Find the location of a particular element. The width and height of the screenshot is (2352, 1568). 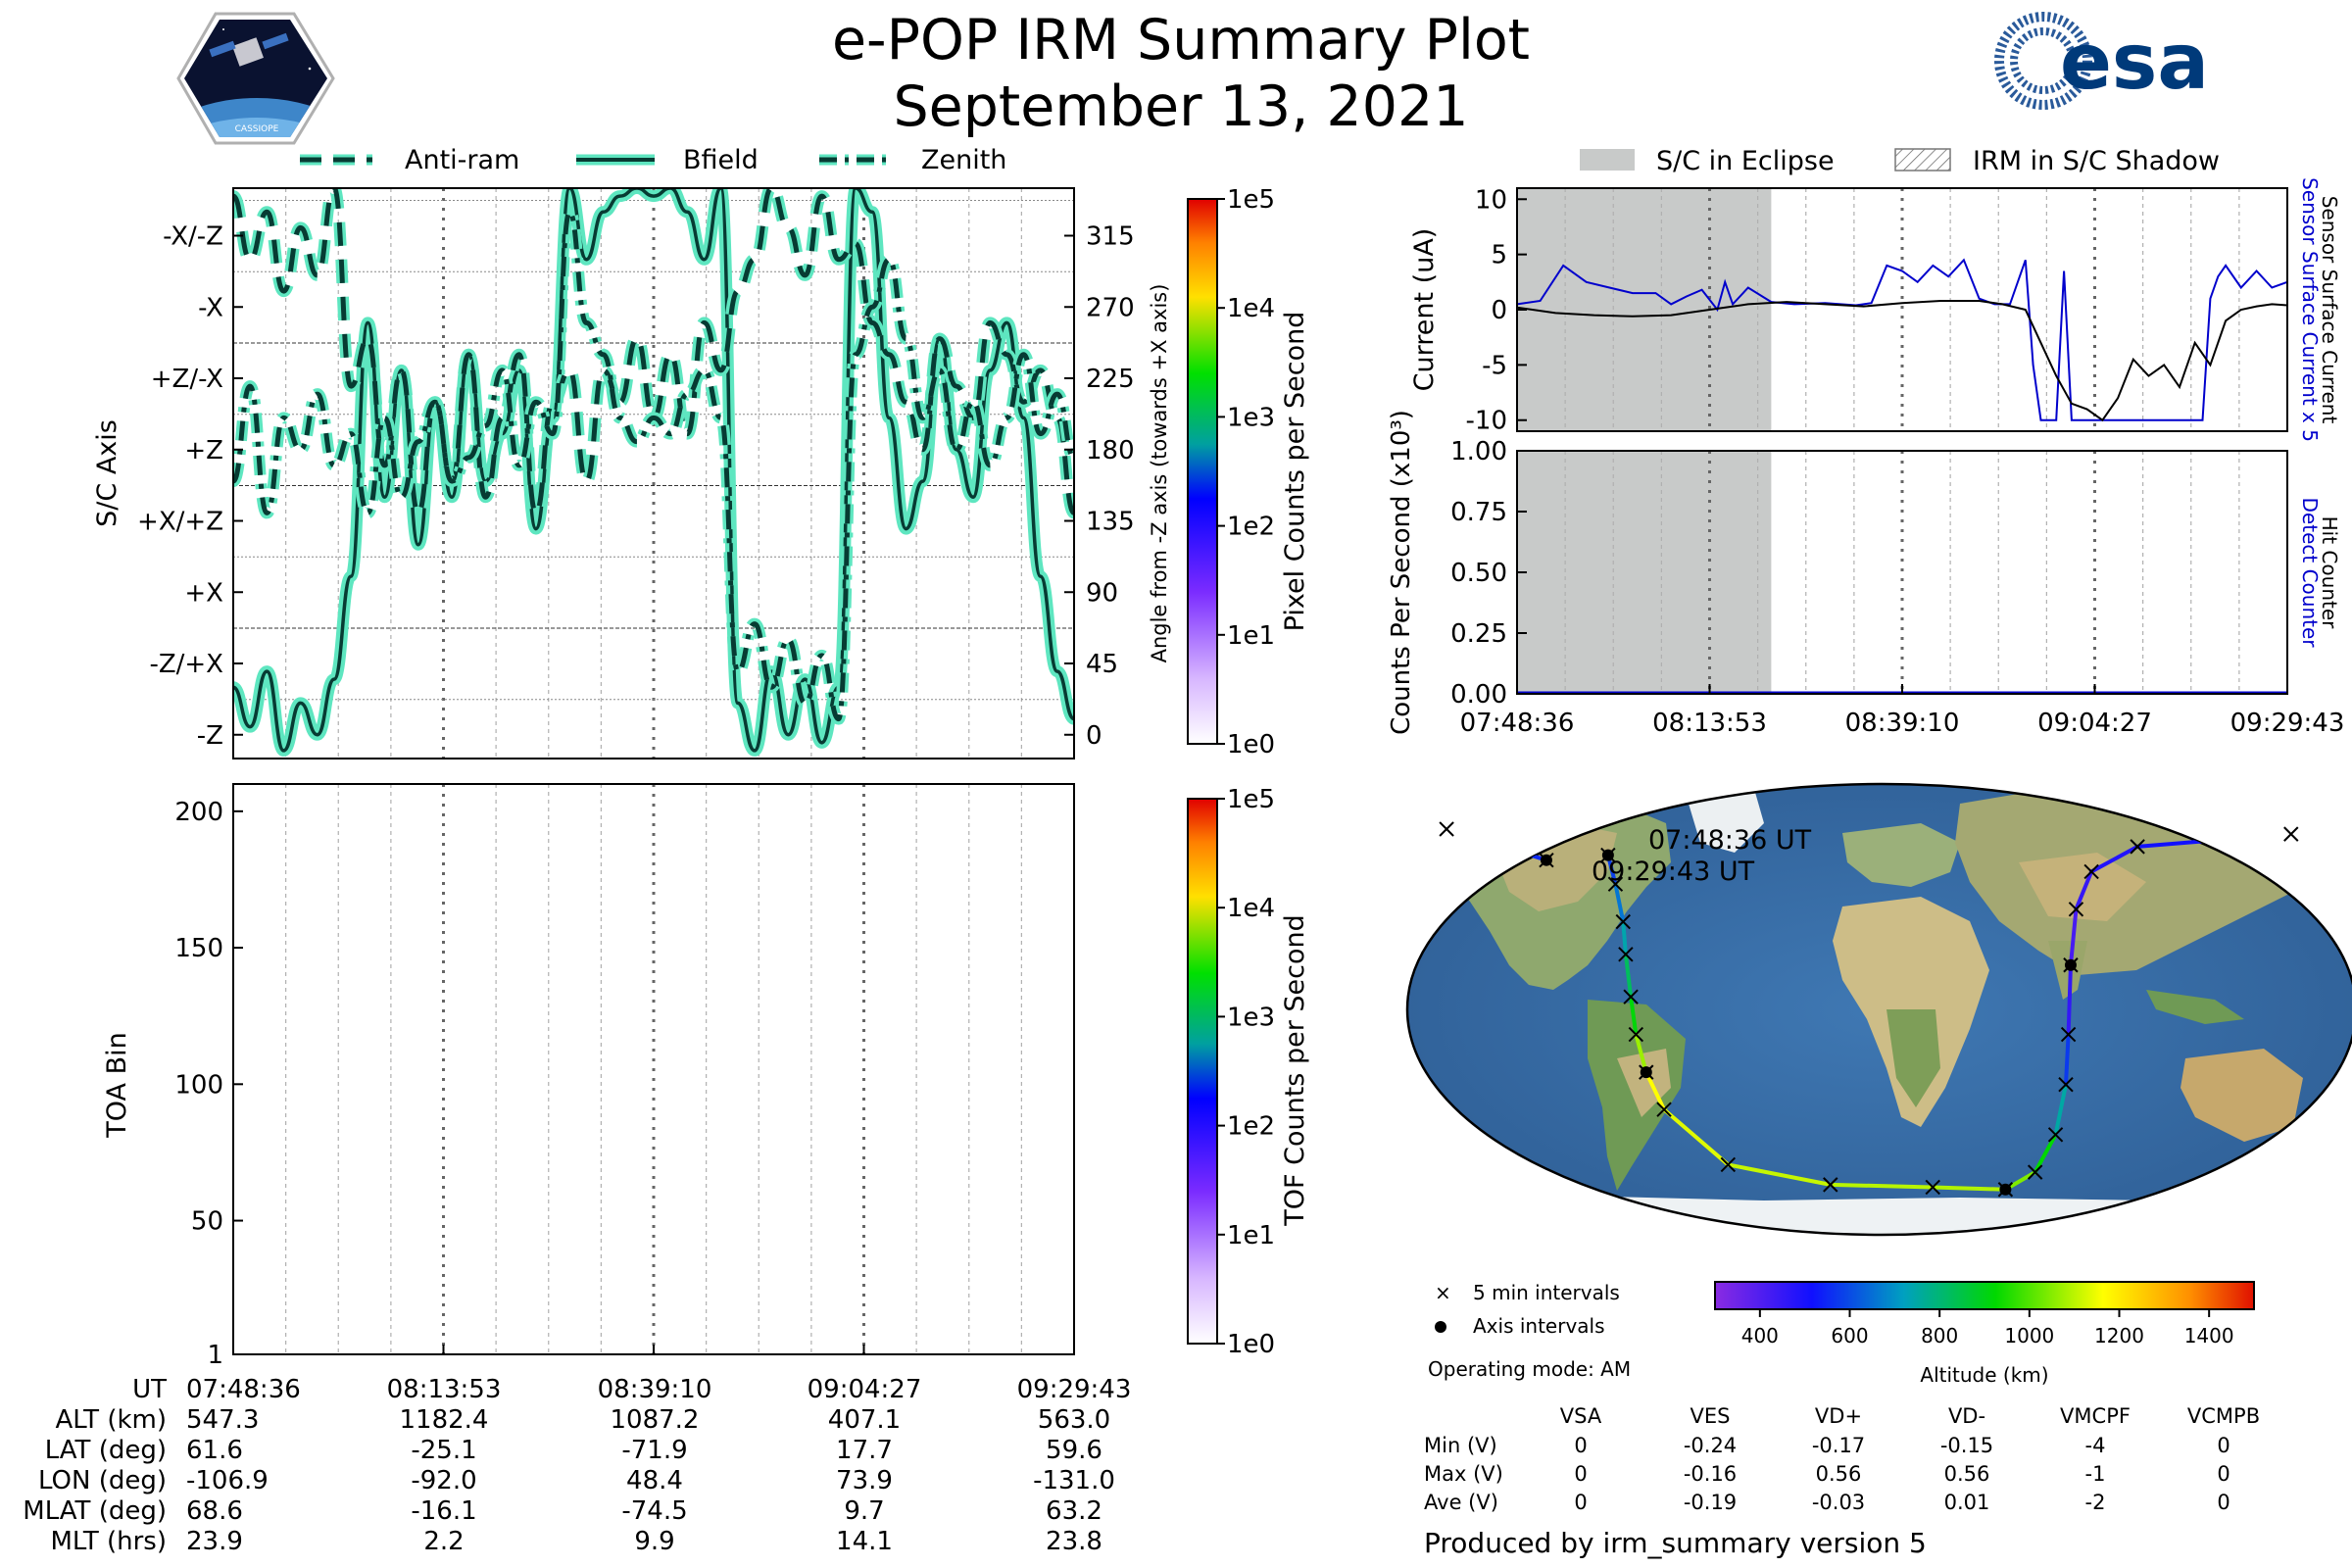

pixel-colorbar-label: Pixel Counts per Second is located at coordinates (1295, 472).